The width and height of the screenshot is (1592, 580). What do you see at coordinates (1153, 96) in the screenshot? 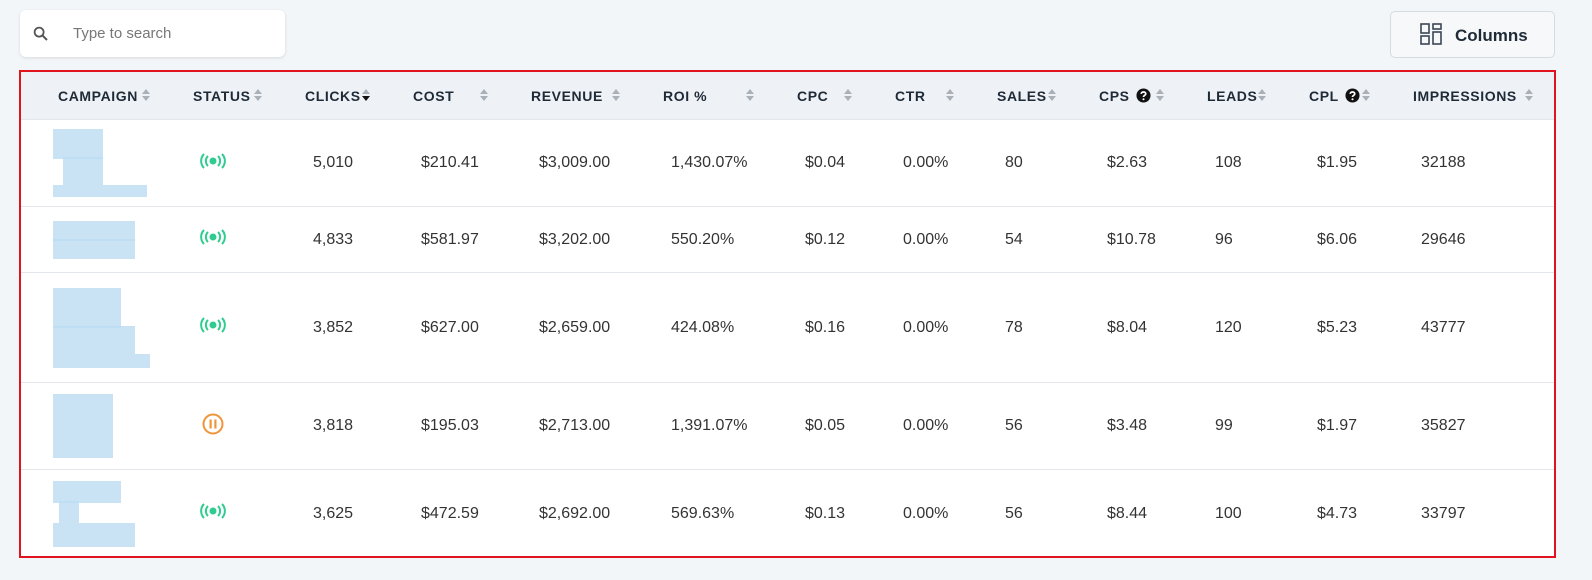
I see `column-header: CPS` at bounding box center [1153, 96].